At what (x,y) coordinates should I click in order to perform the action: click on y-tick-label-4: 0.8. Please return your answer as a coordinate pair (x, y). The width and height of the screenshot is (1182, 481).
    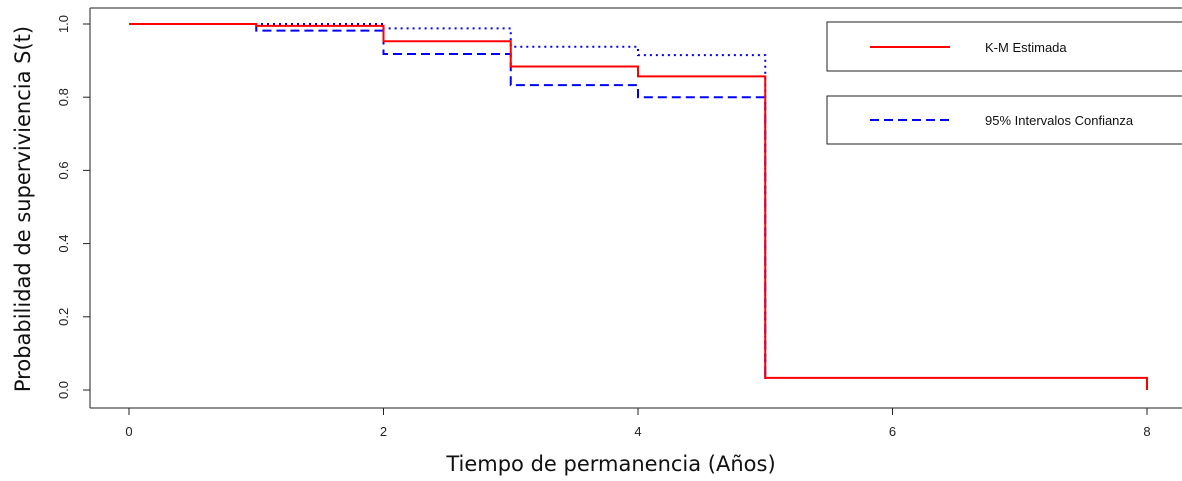
    Looking at the image, I should click on (63, 97).